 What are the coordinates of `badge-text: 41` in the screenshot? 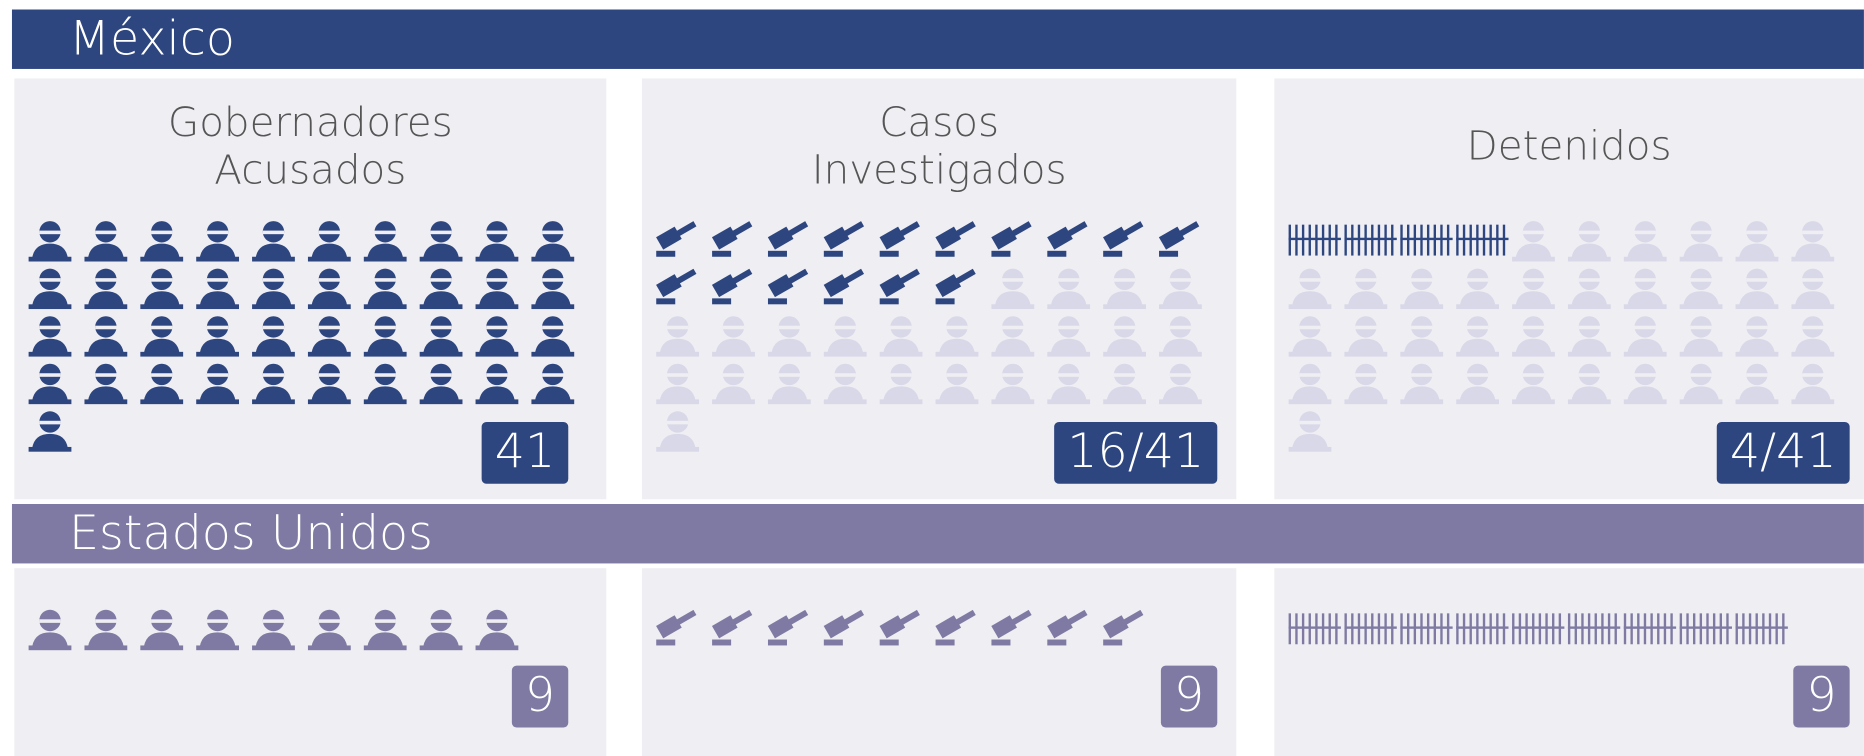 It's located at (525, 451).